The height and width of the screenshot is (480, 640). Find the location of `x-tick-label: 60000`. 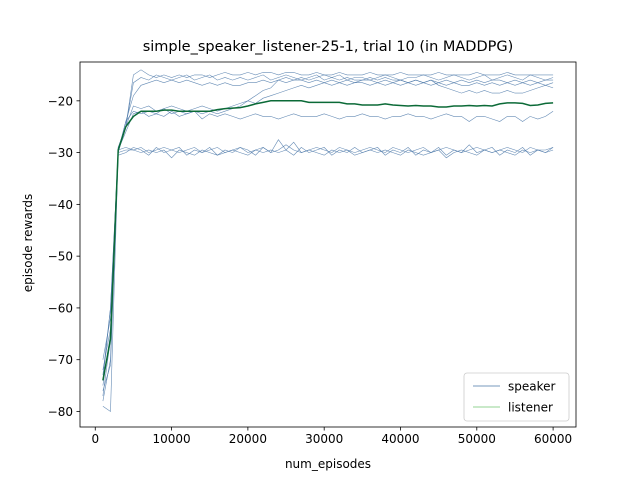

x-tick-label: 60000 is located at coordinates (553, 439).